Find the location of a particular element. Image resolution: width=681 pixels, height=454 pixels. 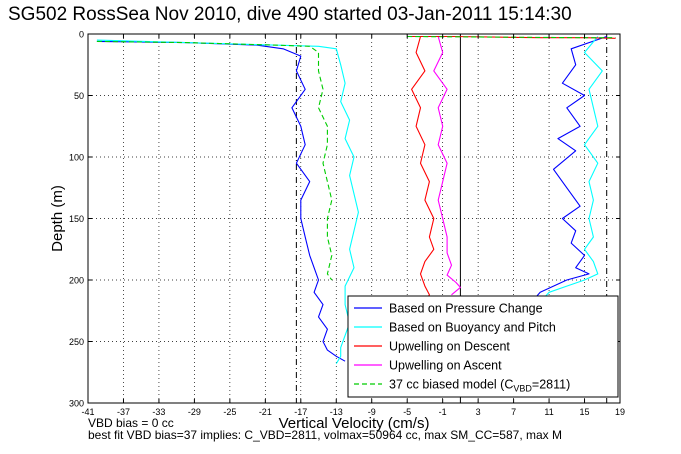

vbd-bias-note: VBD bias = 0 cc is located at coordinates (131, 423).